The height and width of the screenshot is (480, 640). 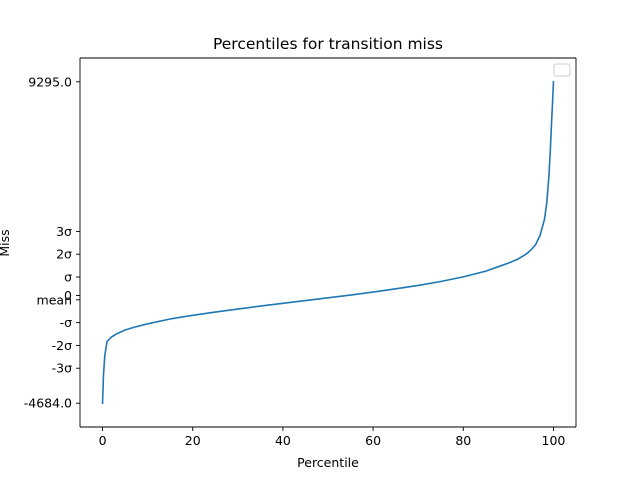 I want to click on x-tick-label: 40, so click(x=283, y=440).